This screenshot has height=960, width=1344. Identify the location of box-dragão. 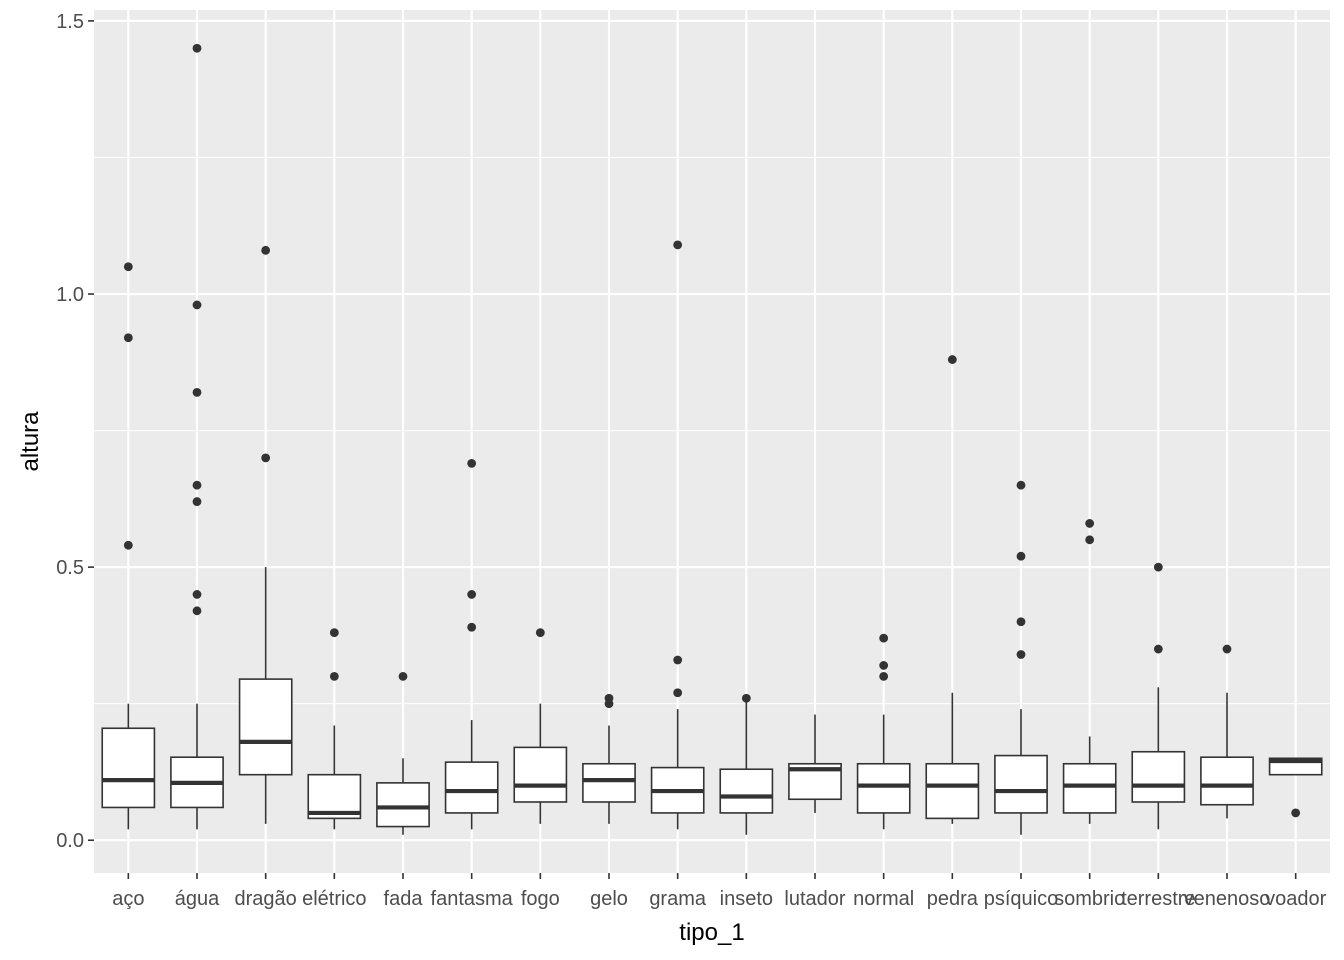
(265, 534).